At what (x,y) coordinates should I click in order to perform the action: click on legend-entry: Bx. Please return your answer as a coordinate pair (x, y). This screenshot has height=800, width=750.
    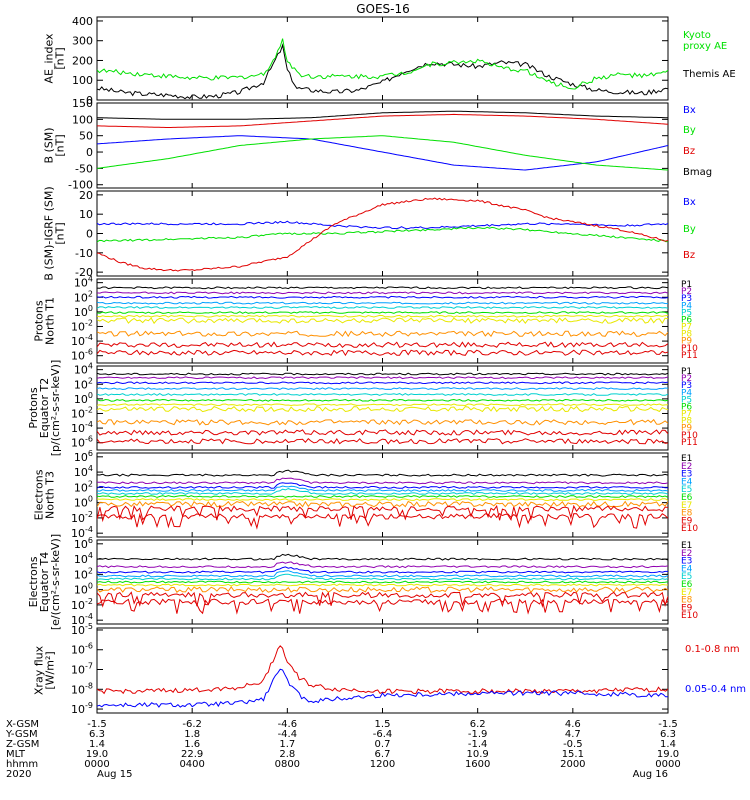
    Looking at the image, I should click on (689, 202).